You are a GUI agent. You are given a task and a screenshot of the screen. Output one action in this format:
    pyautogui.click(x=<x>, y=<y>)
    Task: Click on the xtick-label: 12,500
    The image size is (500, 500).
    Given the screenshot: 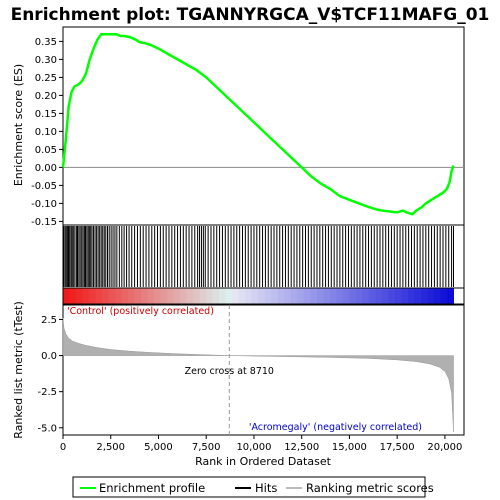 What is the action you would take?
    pyautogui.click(x=301, y=447)
    